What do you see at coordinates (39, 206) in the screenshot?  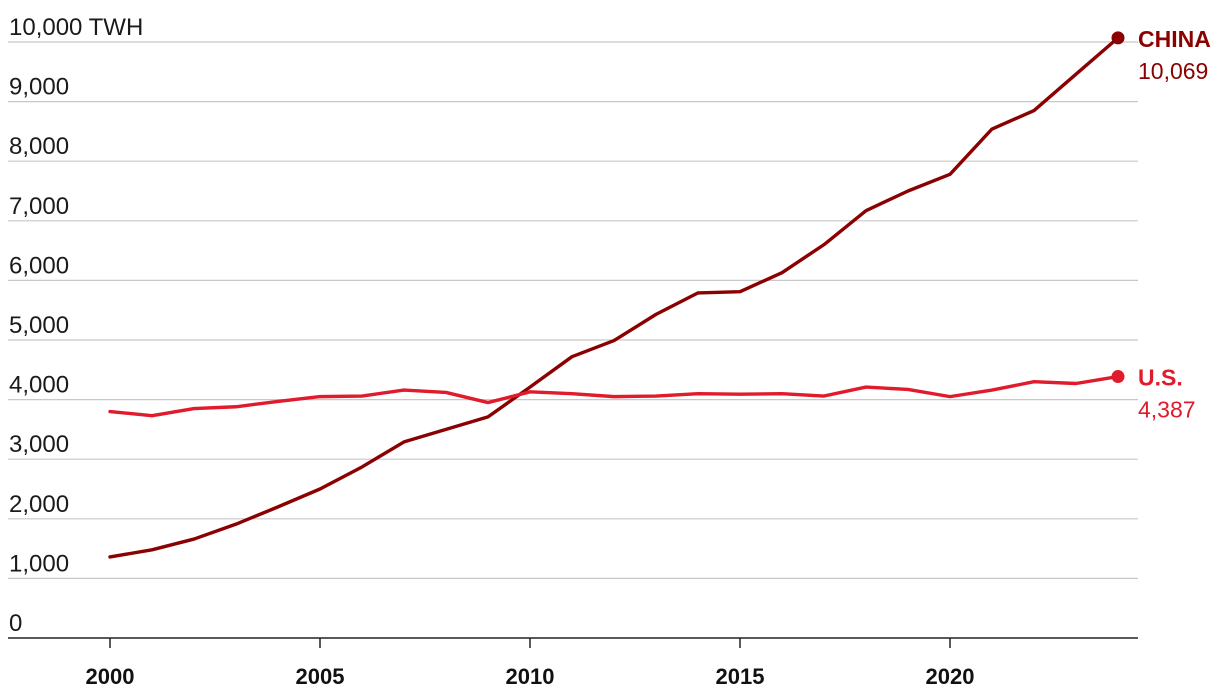 I see `y-tick-label: 7,000` at bounding box center [39, 206].